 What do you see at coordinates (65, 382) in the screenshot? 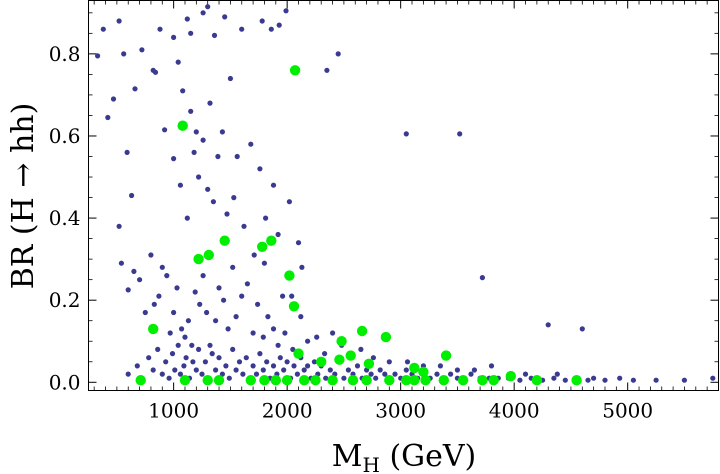
I see `y-tick-label: 0.0` at bounding box center [65, 382].